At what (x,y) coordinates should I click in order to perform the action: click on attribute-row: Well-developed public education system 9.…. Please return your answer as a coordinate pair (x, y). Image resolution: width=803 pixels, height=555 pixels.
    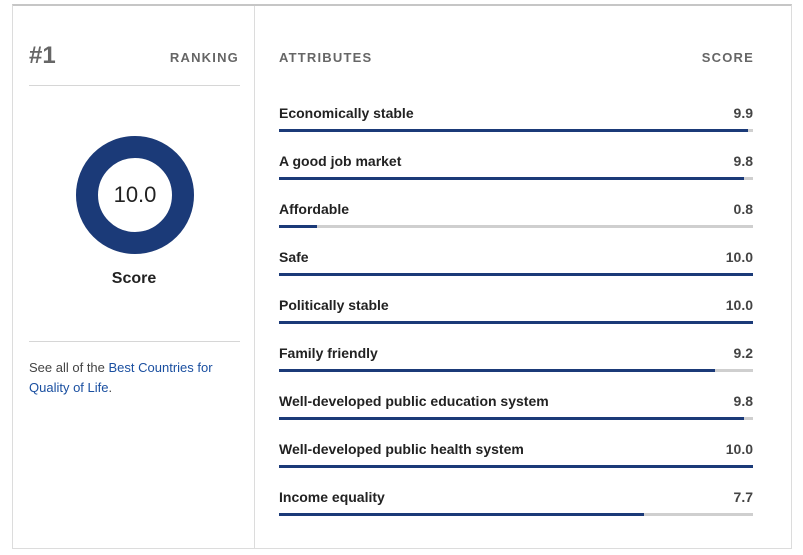
    Looking at the image, I should click on (516, 410).